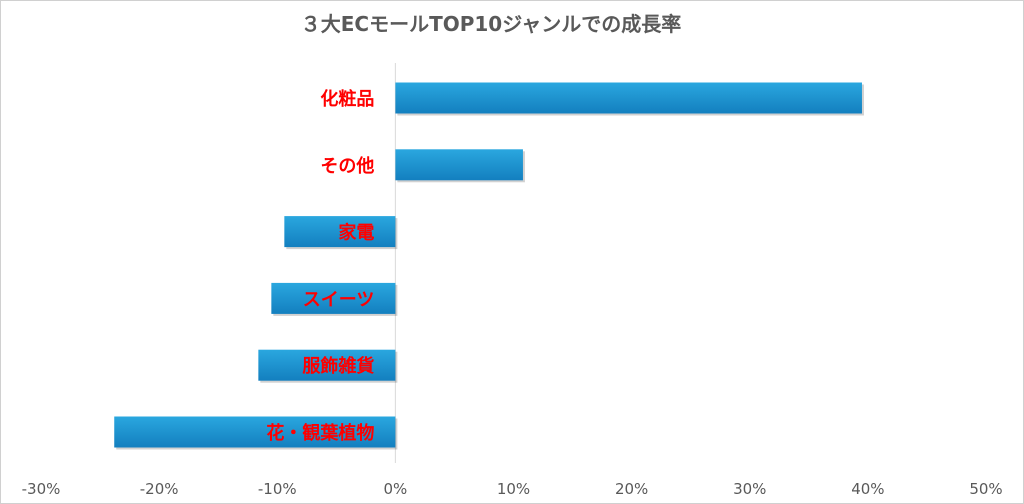 The height and width of the screenshot is (504, 1024). I want to click on category-label-2: 家電, so click(356, 233).